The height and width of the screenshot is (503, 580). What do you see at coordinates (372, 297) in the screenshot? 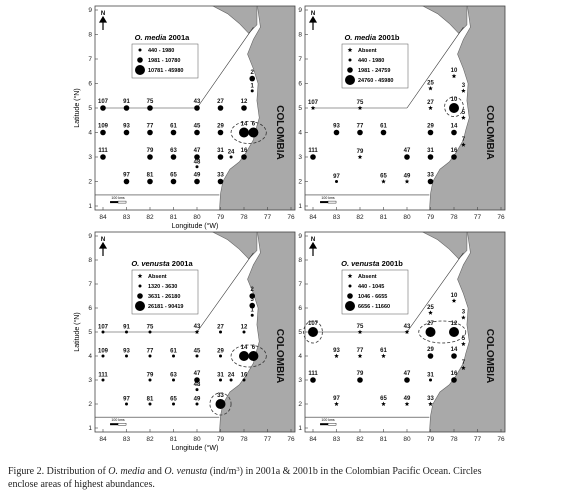
I see `legend-label: 1046 - 6655` at bounding box center [372, 297].